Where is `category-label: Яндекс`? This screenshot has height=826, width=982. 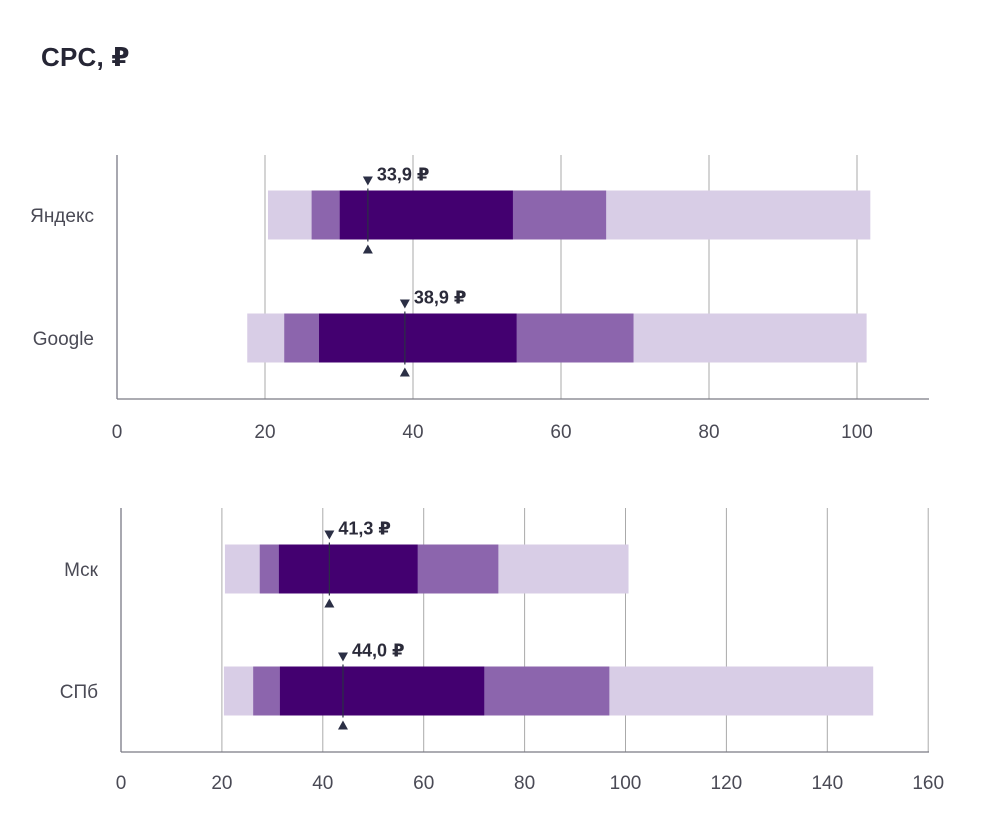 category-label: Яндекс is located at coordinates (62, 216).